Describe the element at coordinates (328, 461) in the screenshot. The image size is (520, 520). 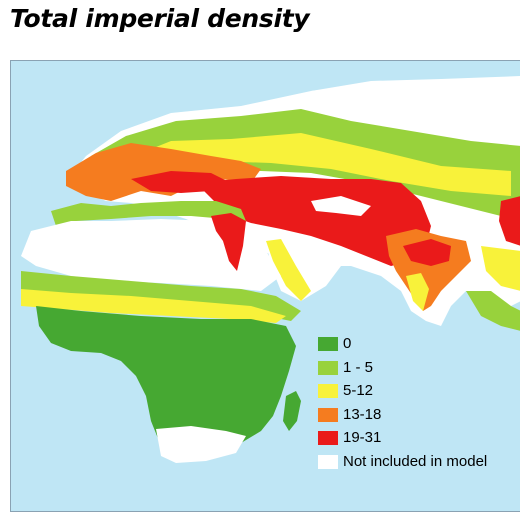
I see `legend-swatch-not-included` at that location.